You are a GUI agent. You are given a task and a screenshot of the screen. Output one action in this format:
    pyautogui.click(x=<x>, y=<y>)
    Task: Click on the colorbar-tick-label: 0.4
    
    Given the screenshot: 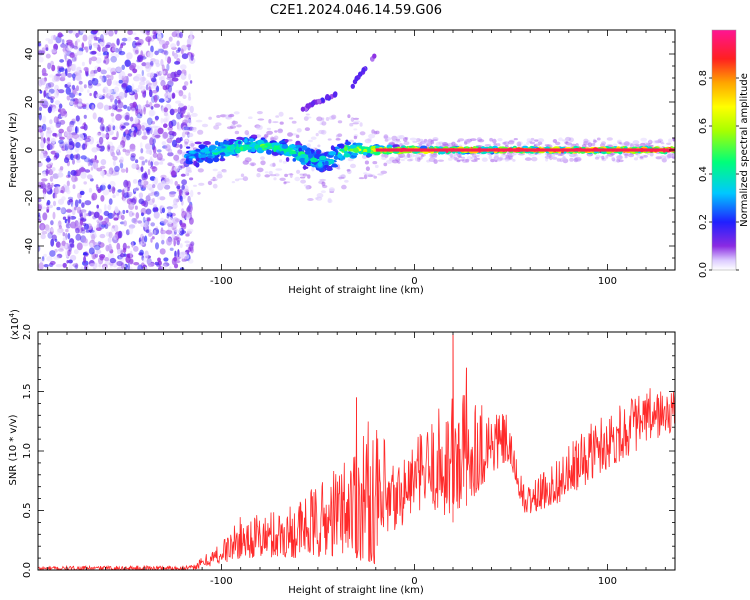 What is the action you would take?
    pyautogui.click(x=703, y=174)
    